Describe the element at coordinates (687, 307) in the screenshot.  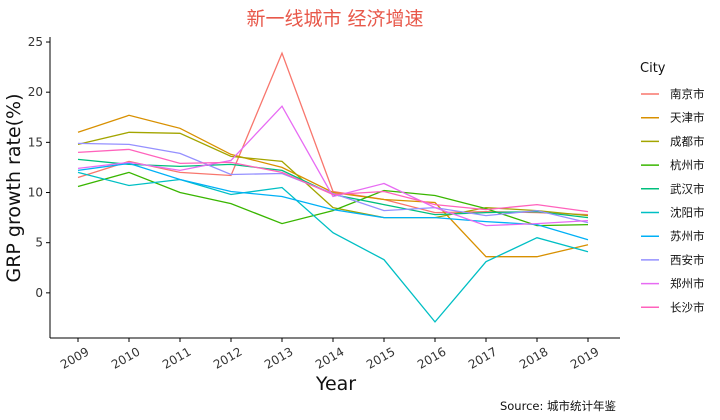
I see `legend-label: 长沙市` at that location.